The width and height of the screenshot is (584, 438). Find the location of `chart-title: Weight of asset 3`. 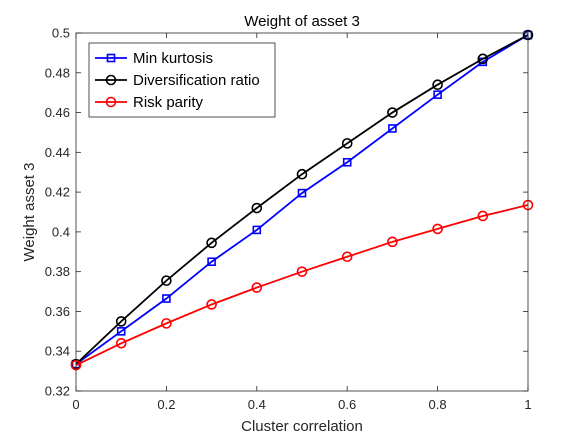

chart-title: Weight of asset 3 is located at coordinates (302, 21).